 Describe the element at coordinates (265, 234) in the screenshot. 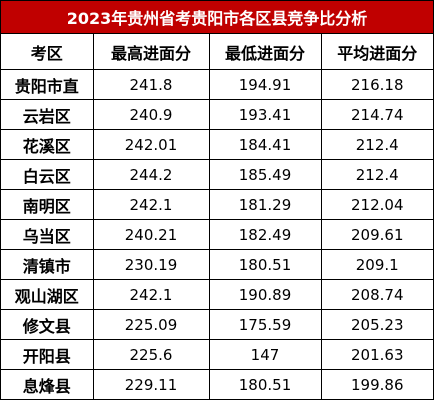

I see `score-cell: 182.49` at that location.